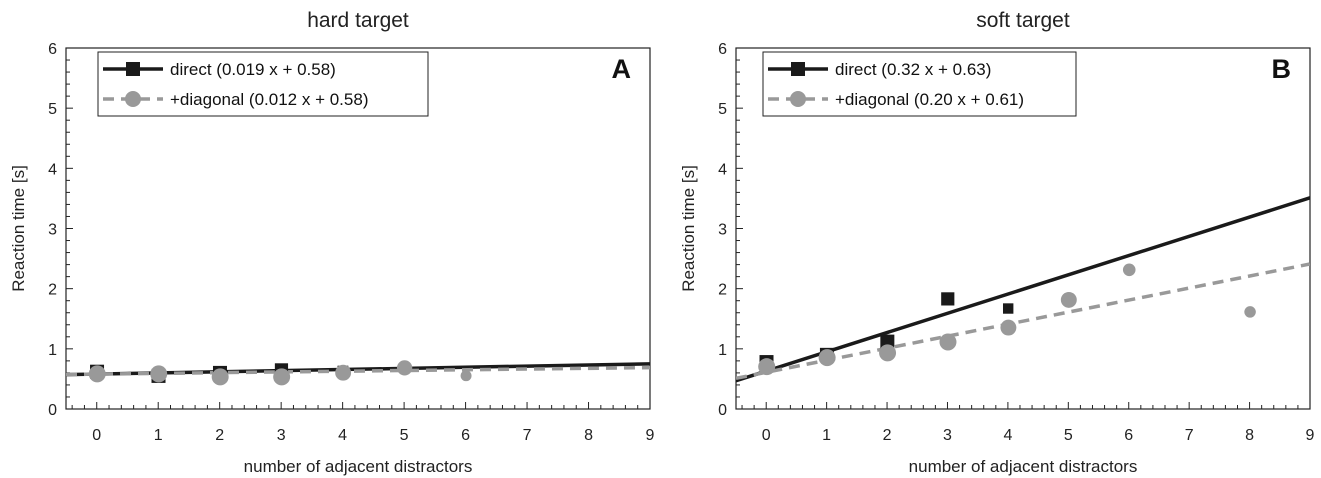 This screenshot has height=478, width=1321. What do you see at coordinates (358, 20) in the screenshot?
I see `chart-title: hard target` at bounding box center [358, 20].